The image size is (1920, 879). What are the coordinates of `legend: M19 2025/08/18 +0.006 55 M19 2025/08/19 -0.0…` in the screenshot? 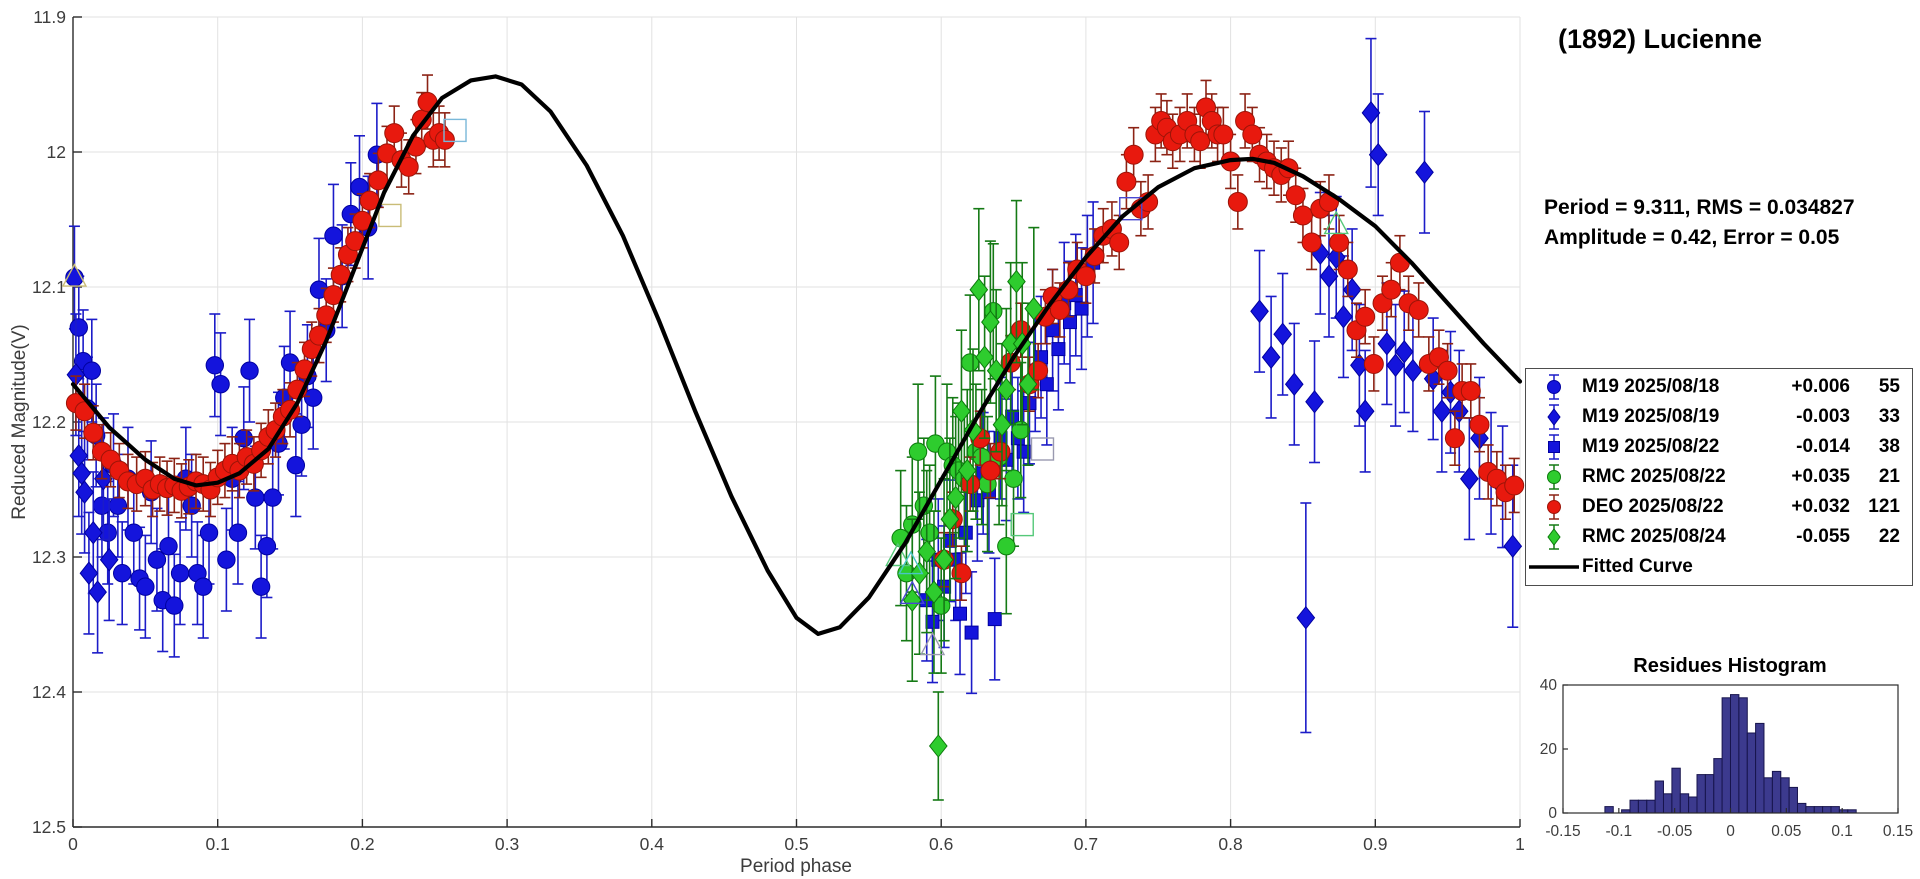 It's located at (1719, 477).